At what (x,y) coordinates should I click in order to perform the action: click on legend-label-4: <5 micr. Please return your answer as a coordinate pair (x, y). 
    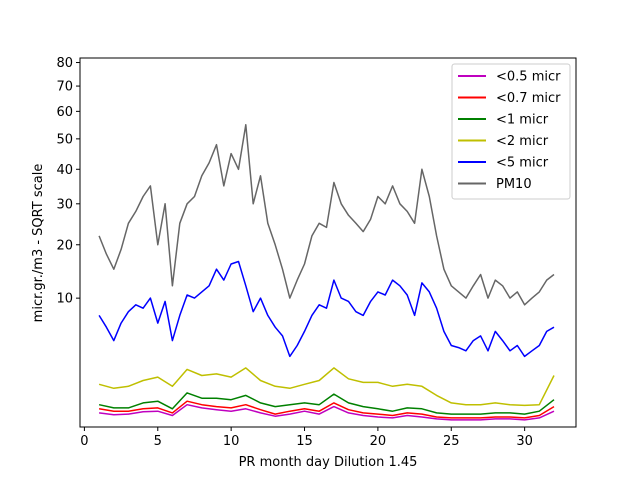
    Looking at the image, I should click on (522, 163).